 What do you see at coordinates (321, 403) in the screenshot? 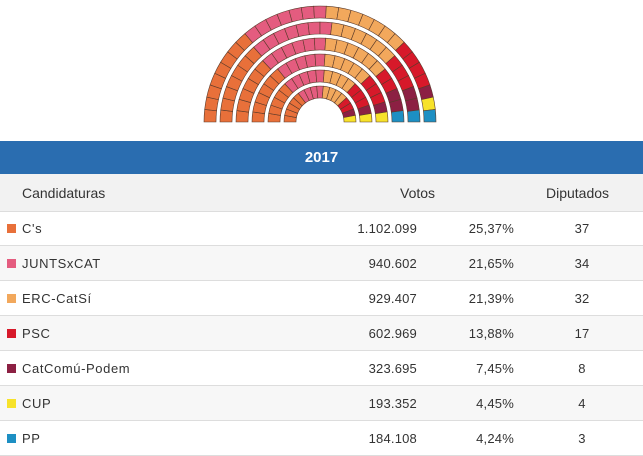
I see `table-row: CUP 193.352 4,45% 4` at bounding box center [321, 403].